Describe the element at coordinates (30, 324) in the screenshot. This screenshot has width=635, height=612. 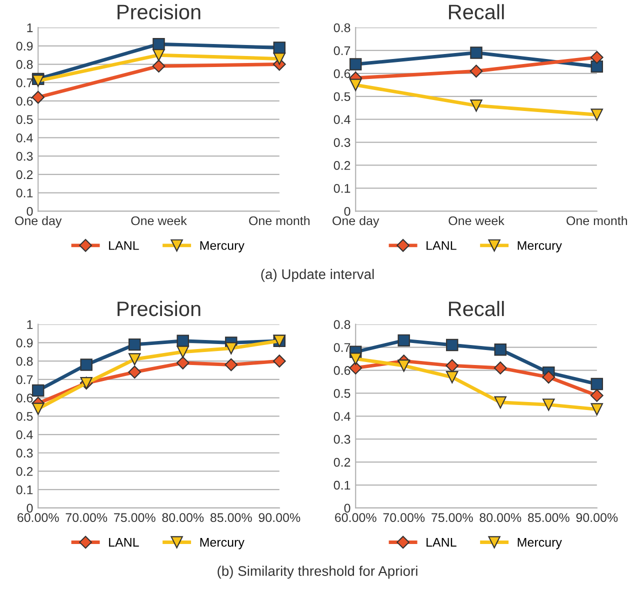
I see `y-tick-label: 1` at that location.